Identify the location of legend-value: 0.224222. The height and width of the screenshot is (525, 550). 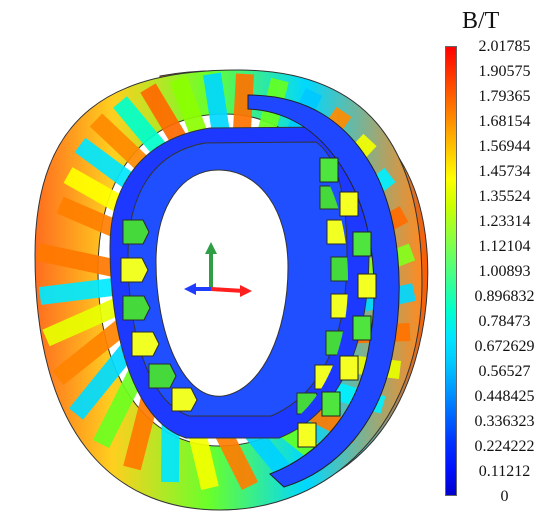
(504, 446).